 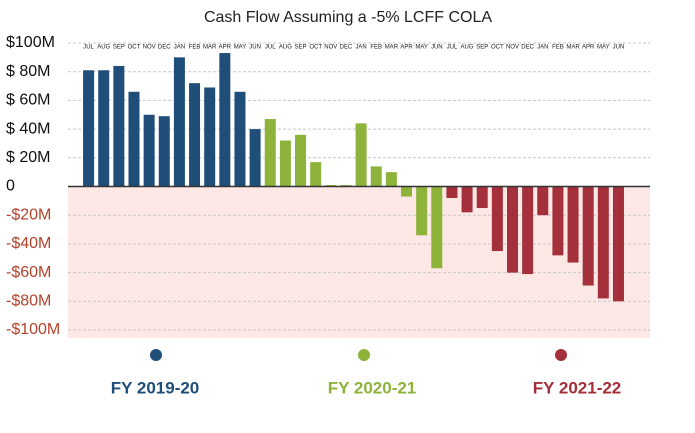 I want to click on y-tick-label: $ 20M, so click(x=28, y=157).